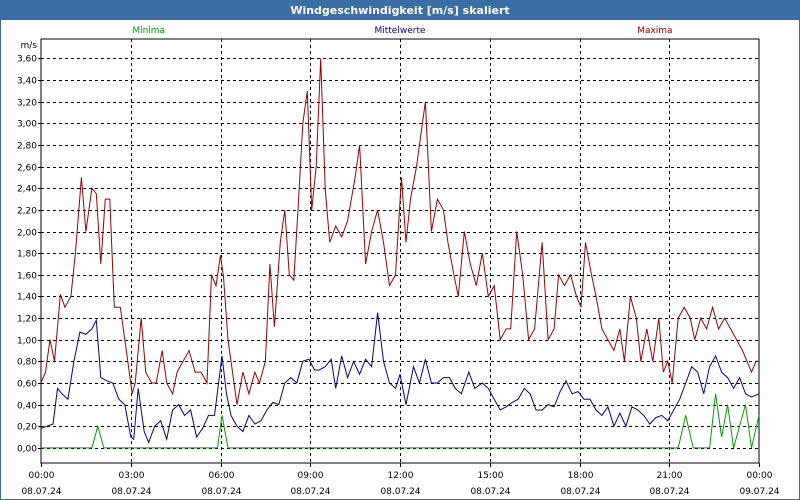 The width and height of the screenshot is (800, 500). What do you see at coordinates (27, 320) in the screenshot?
I see `y-tick-label: 1,20` at bounding box center [27, 320].